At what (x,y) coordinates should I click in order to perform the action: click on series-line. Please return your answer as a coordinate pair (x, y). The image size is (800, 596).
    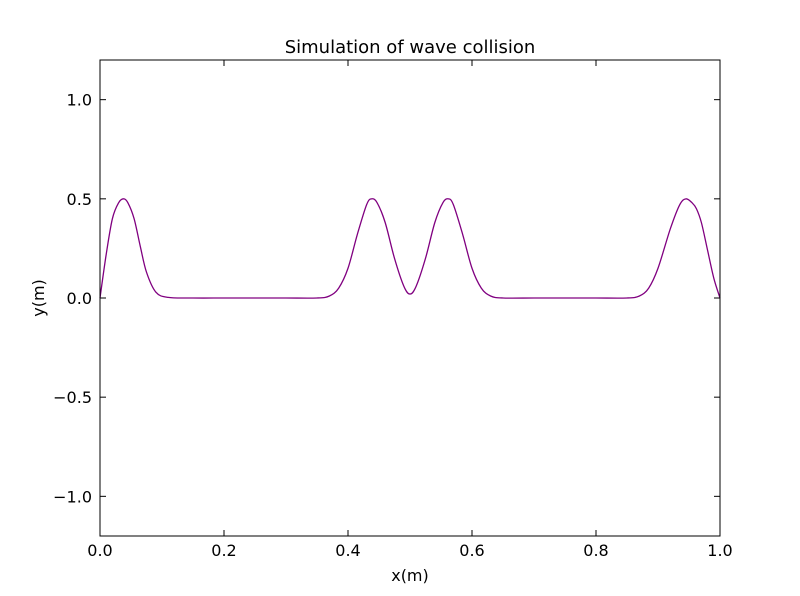
    Looking at the image, I should click on (410, 248).